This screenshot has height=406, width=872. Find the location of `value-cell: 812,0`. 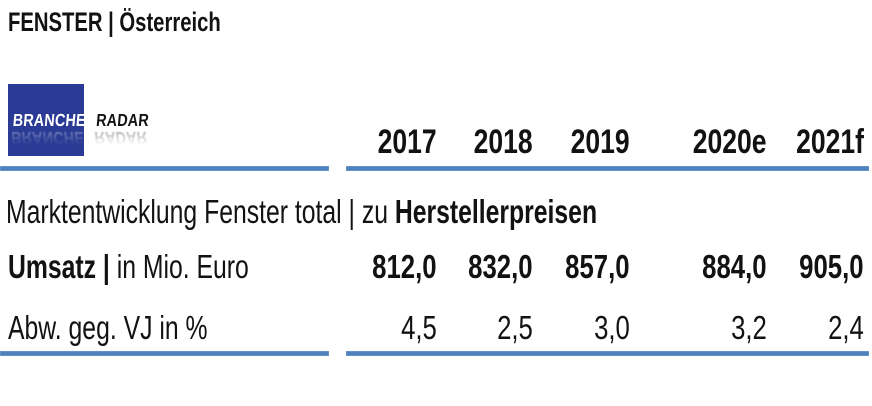

value-cell: 812,0 is located at coordinates (404, 266).